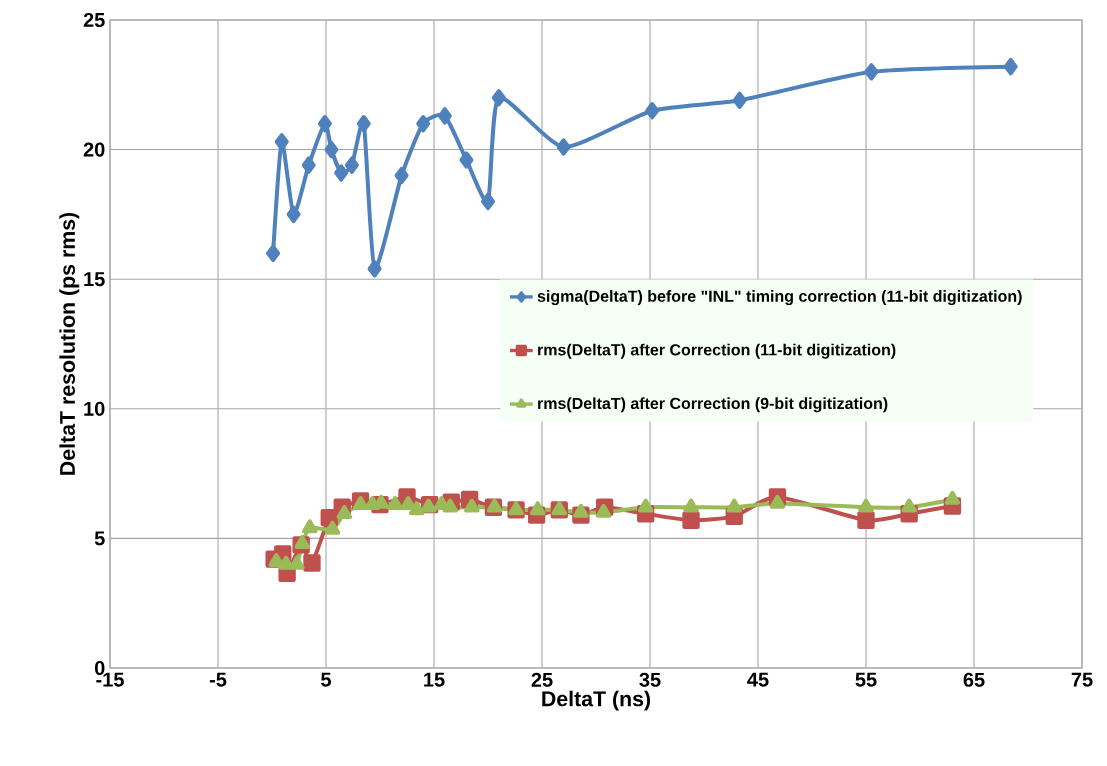 The height and width of the screenshot is (766, 1107). Describe the element at coordinates (1082, 679) in the screenshot. I see `x-tick-label: 75` at that location.